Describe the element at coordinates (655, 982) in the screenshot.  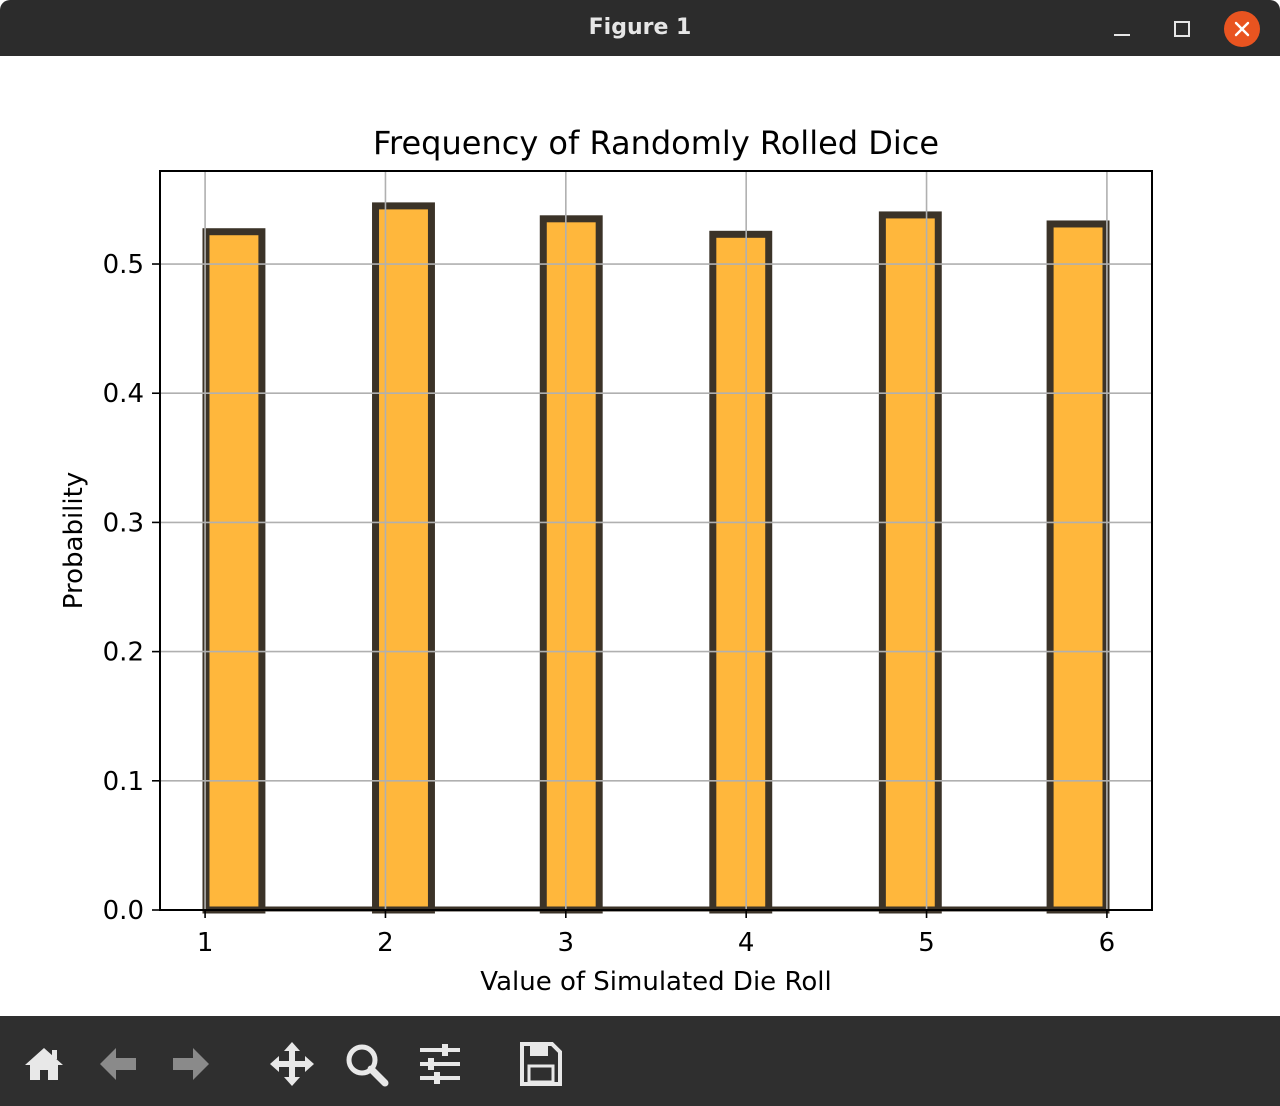
I see `x-axis-label: Value of Simulated Die Roll` at that location.